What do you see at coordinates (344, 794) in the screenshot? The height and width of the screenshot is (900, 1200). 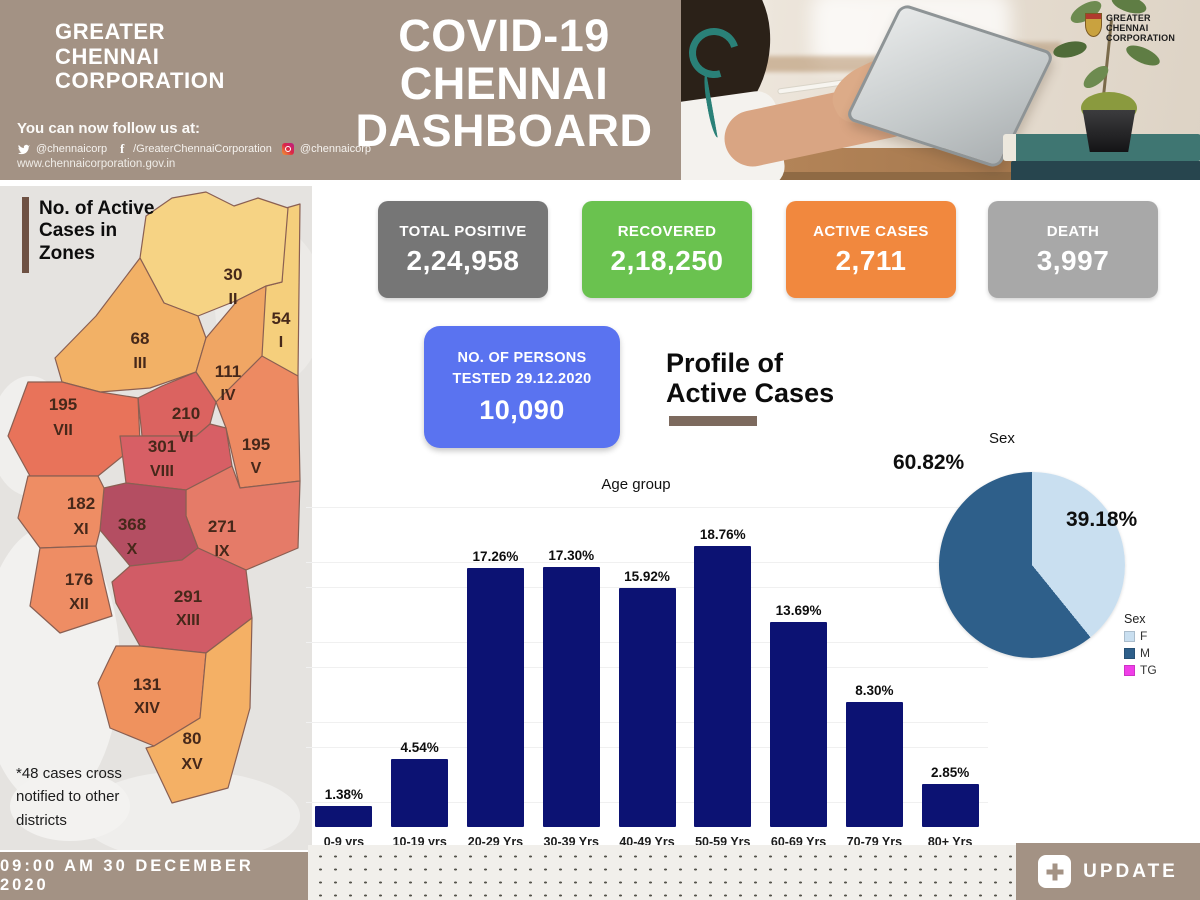 I see `bar-value-label: 1.38%` at bounding box center [344, 794].